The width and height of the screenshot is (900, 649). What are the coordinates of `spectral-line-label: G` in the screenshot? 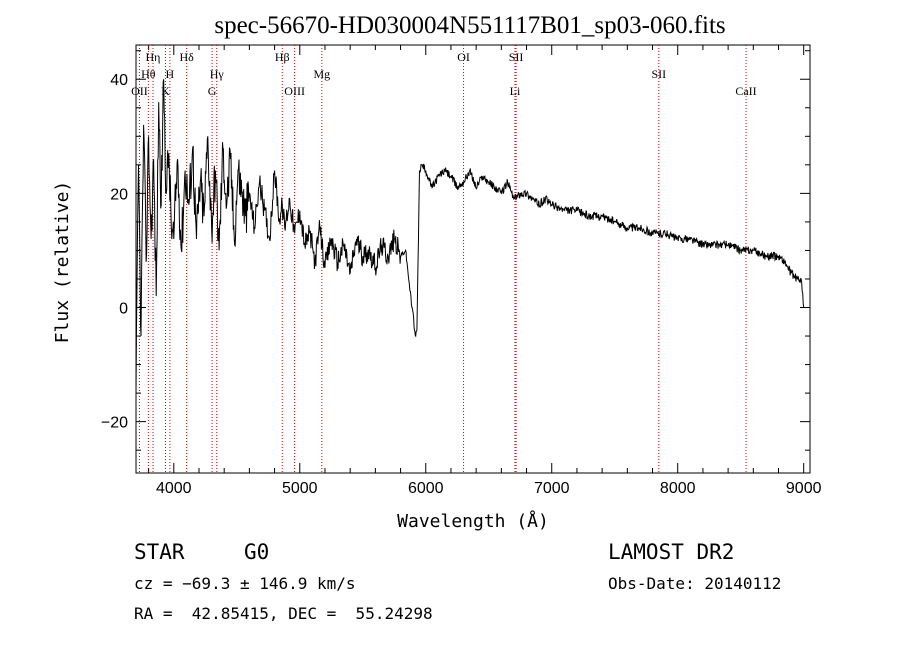 It's located at (212, 91).